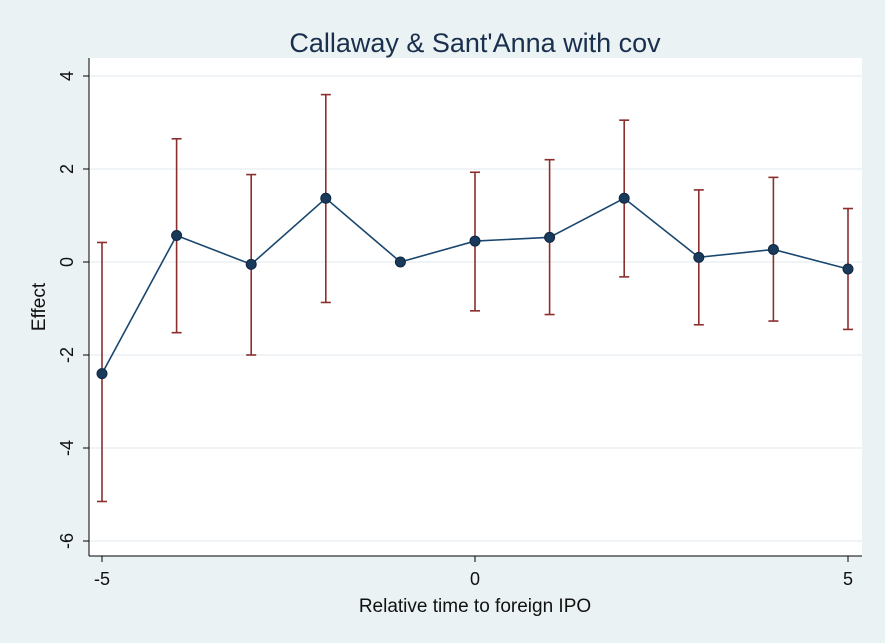 Image resolution: width=885 pixels, height=643 pixels. I want to click on x-axis-title: Relative time to foreign IPO, so click(475, 606).